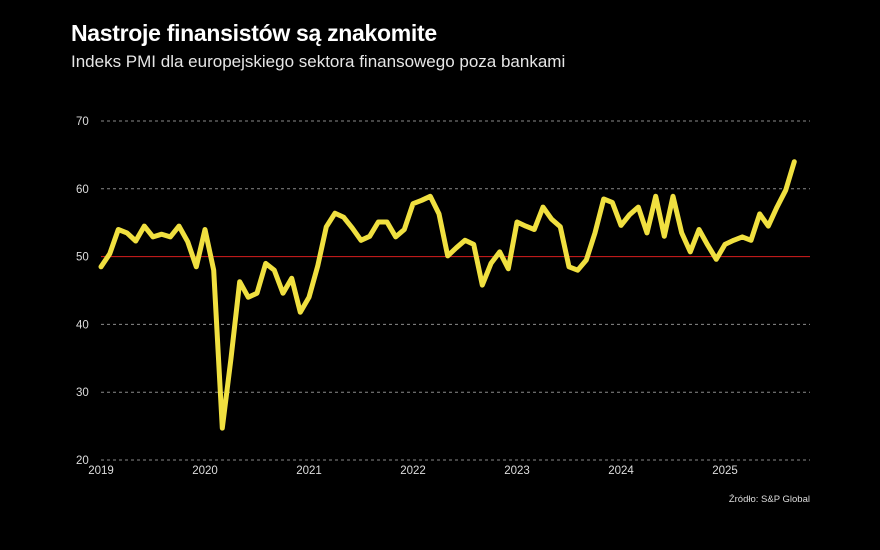 This screenshot has width=880, height=550. I want to click on x-tick-label: 2024, so click(621, 471).